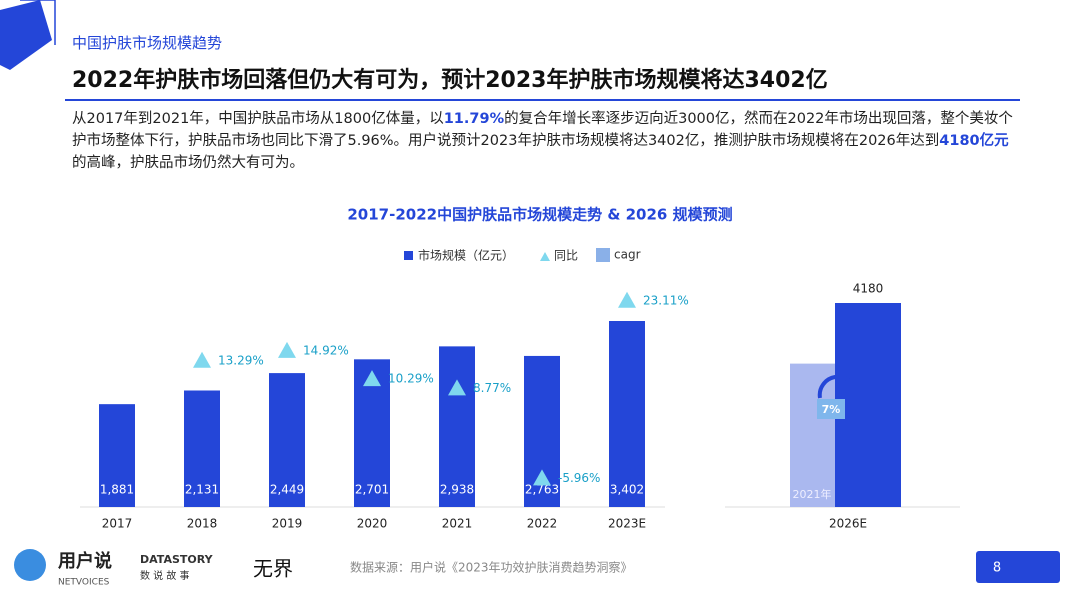 The image size is (1080, 608). I want to click on cagr-arc, so click(837, 386).